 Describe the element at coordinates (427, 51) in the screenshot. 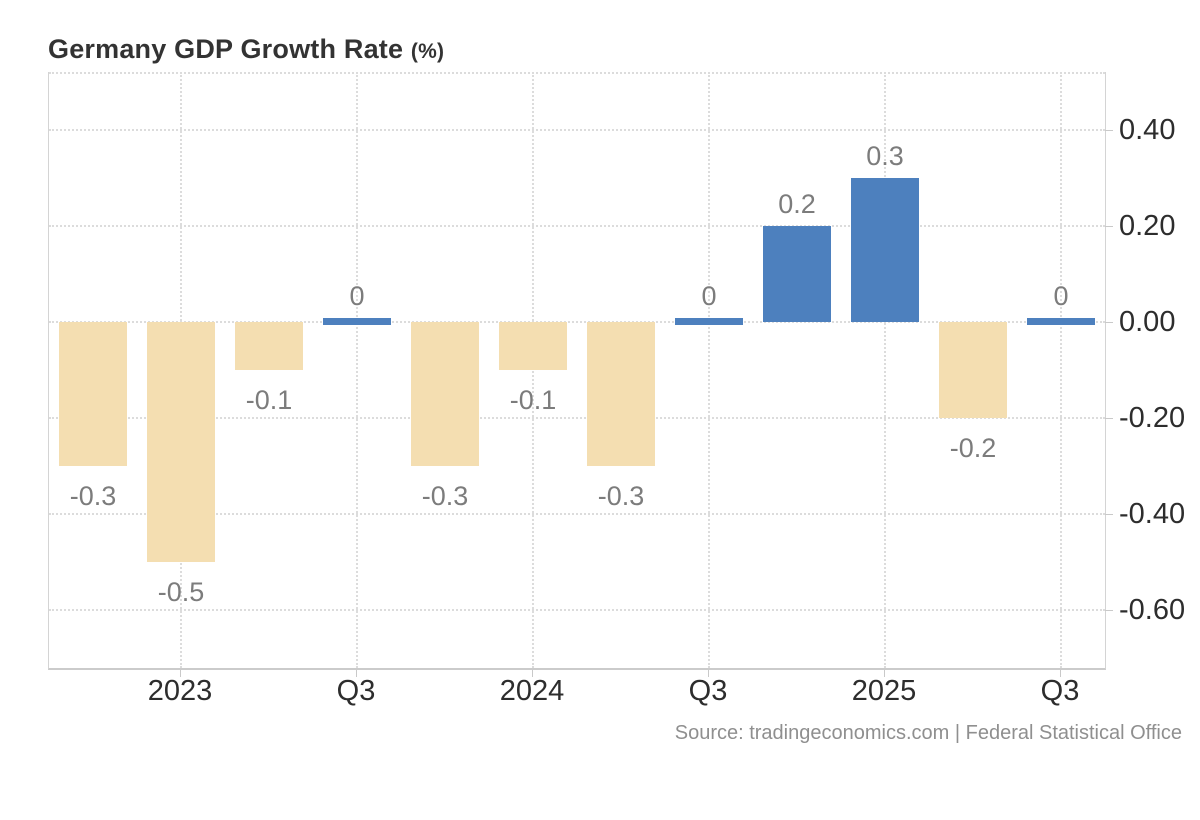

I see `chart-title-unit: (%)` at that location.